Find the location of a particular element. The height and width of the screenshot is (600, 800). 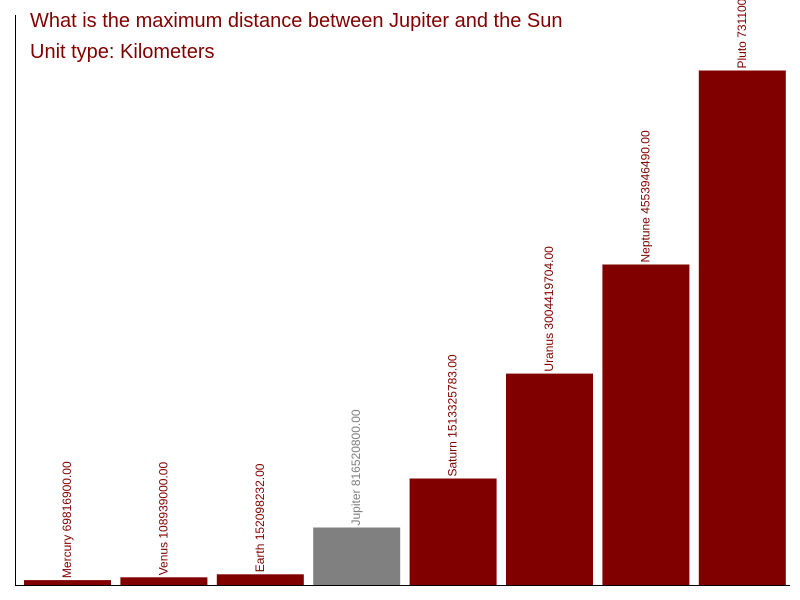

bar-venus is located at coordinates (164, 581).